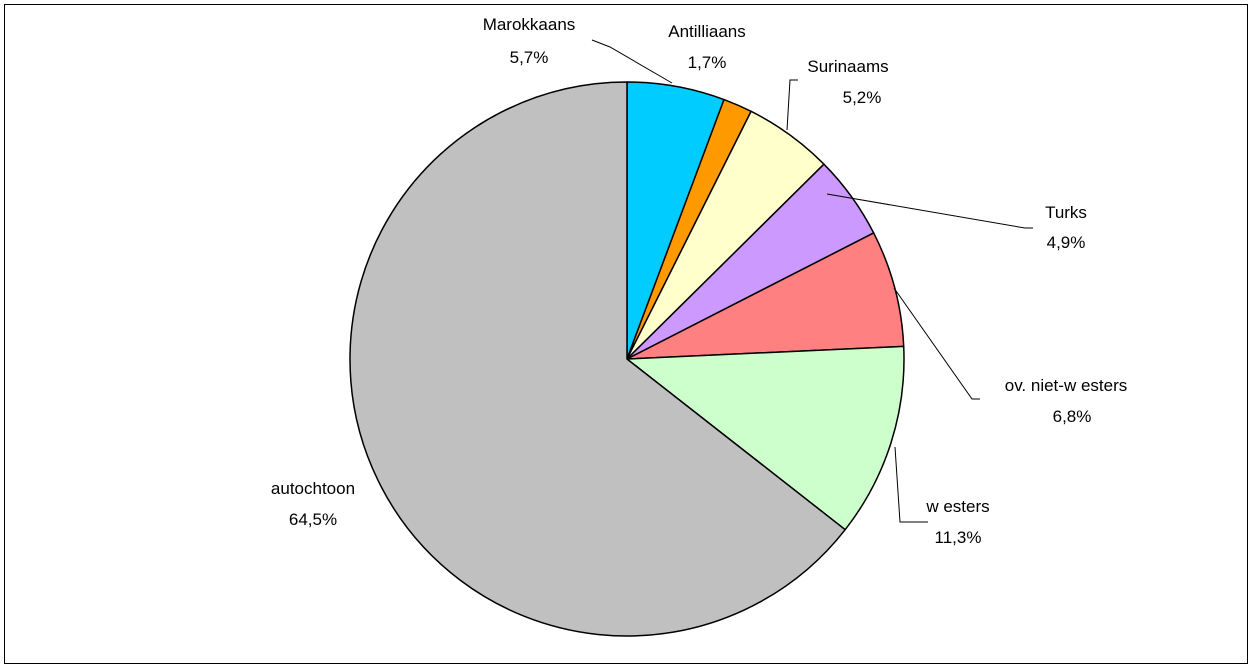  I want to click on leader-line-marokkaans, so click(632, 61).